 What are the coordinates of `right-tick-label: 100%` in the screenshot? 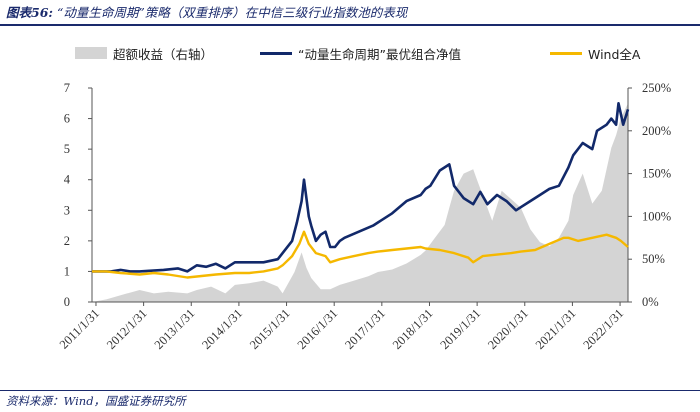 It's located at (656, 216).